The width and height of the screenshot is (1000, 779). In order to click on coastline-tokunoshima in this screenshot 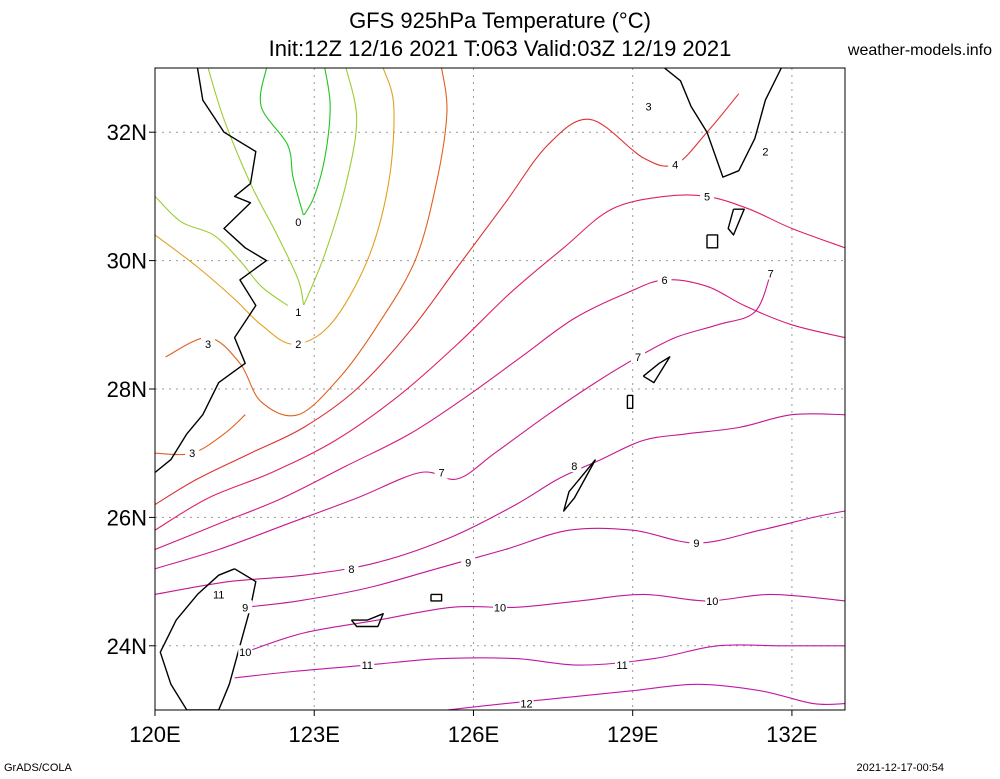, I will do `click(630, 401)`.